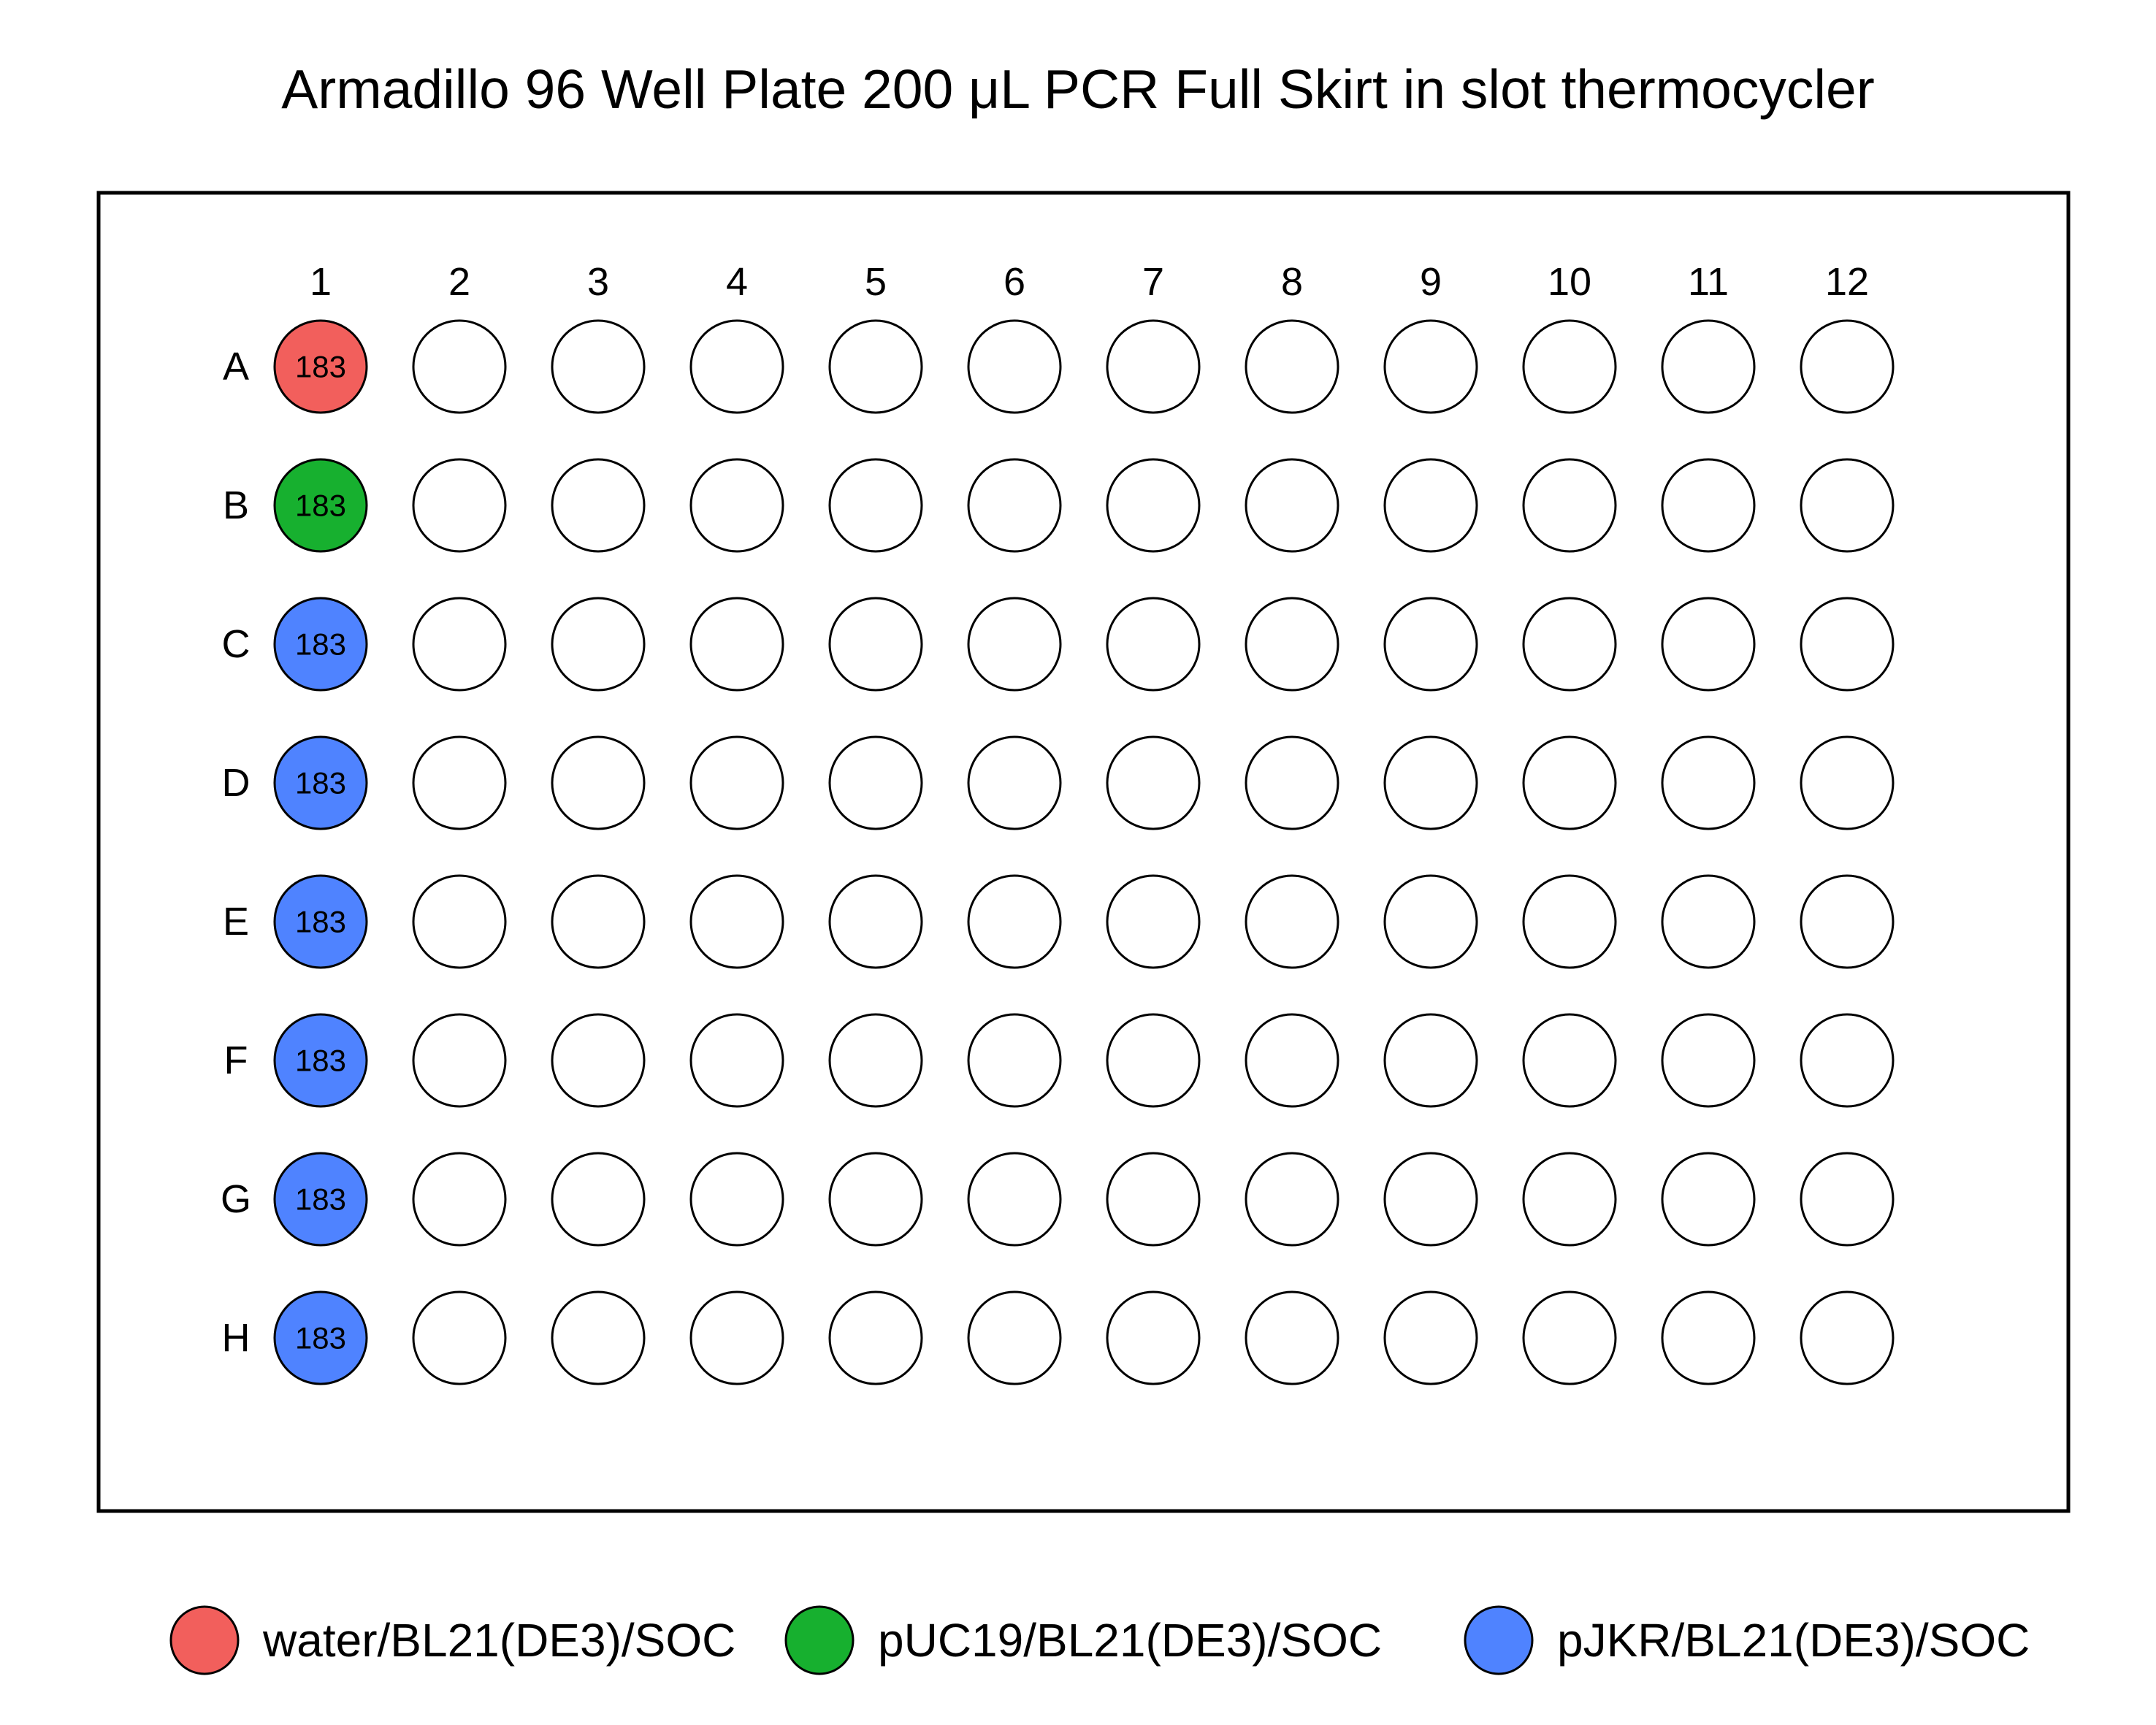 This screenshot has height=1725, width=2156. Describe the element at coordinates (237, 783) in the screenshot. I see `row-label: D` at that location.